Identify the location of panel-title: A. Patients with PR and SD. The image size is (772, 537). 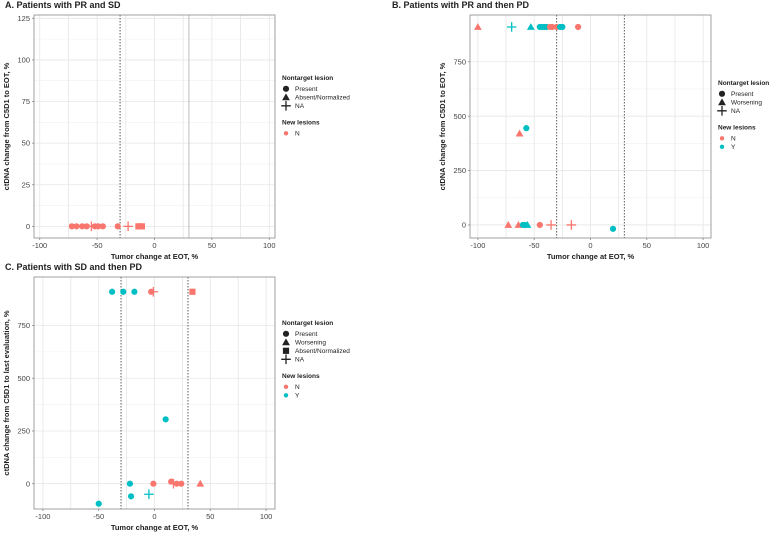
(63, 5).